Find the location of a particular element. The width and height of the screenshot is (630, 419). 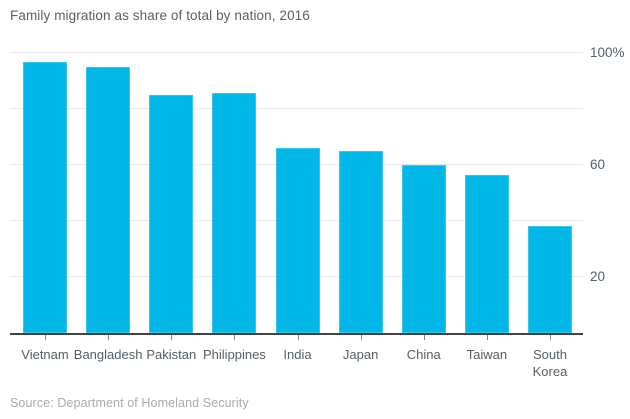

x-axis-label: Philippines is located at coordinates (234, 354).